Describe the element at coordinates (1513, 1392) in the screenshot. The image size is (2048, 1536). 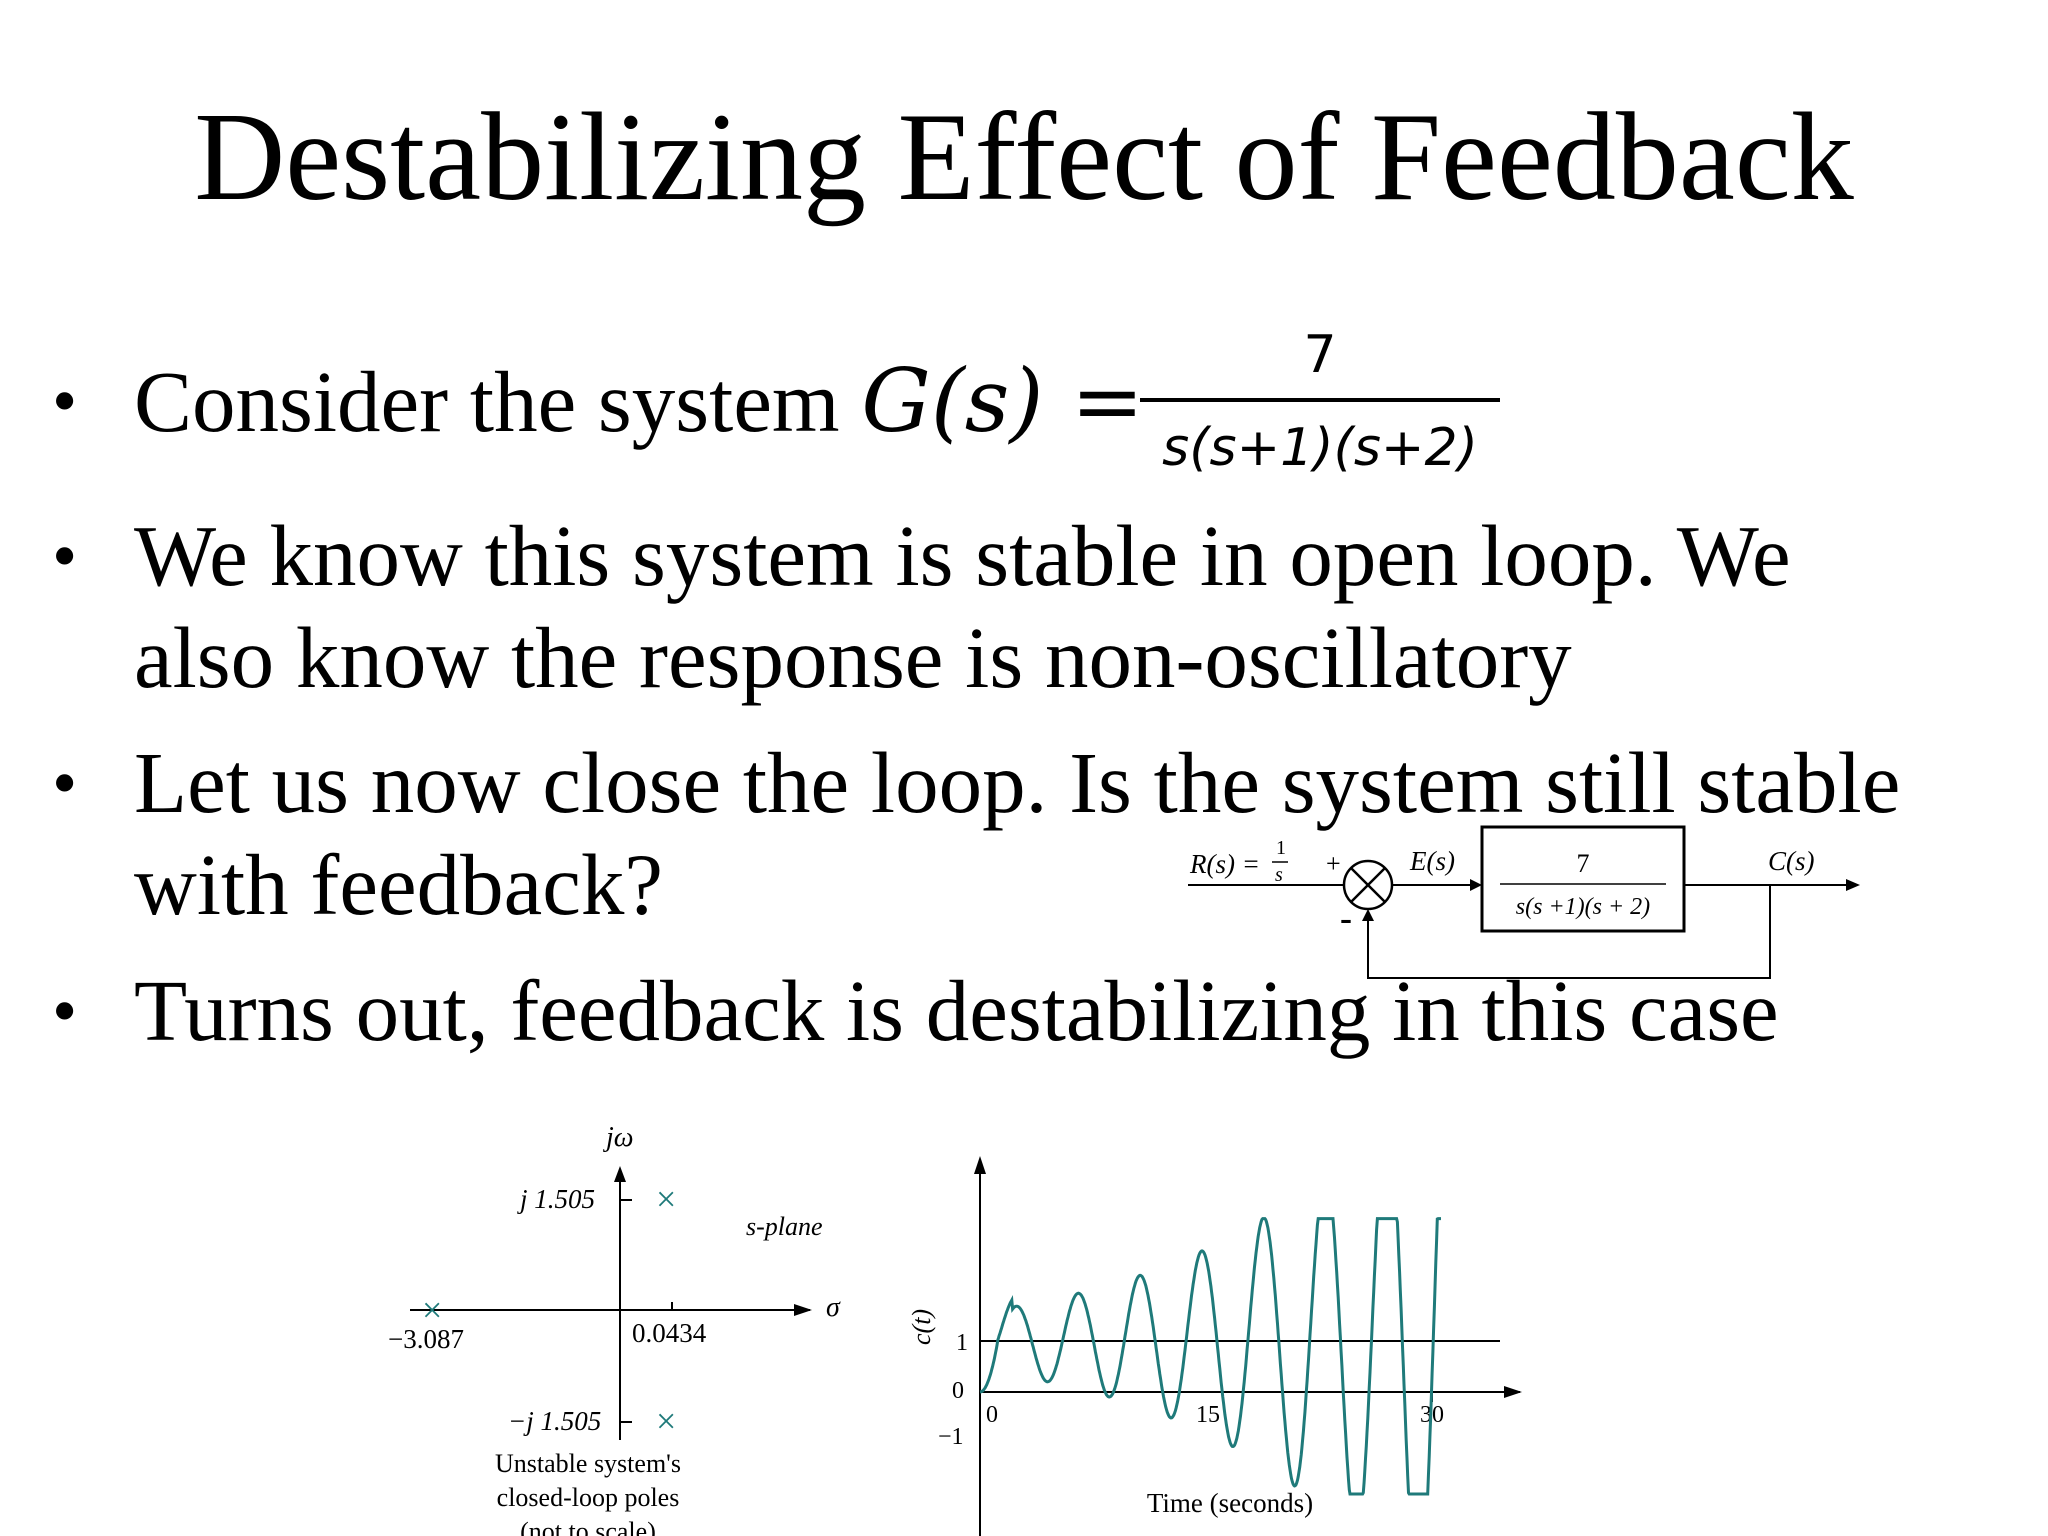
I see `response-x-axis-arrow` at that location.